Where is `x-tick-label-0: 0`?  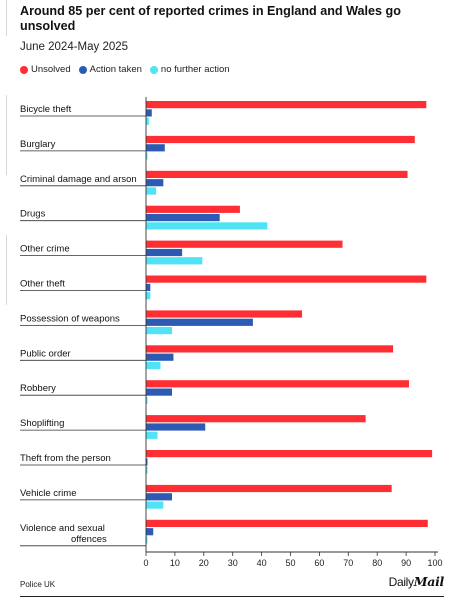
x-tick-label-0: 0 is located at coordinates (145, 563).